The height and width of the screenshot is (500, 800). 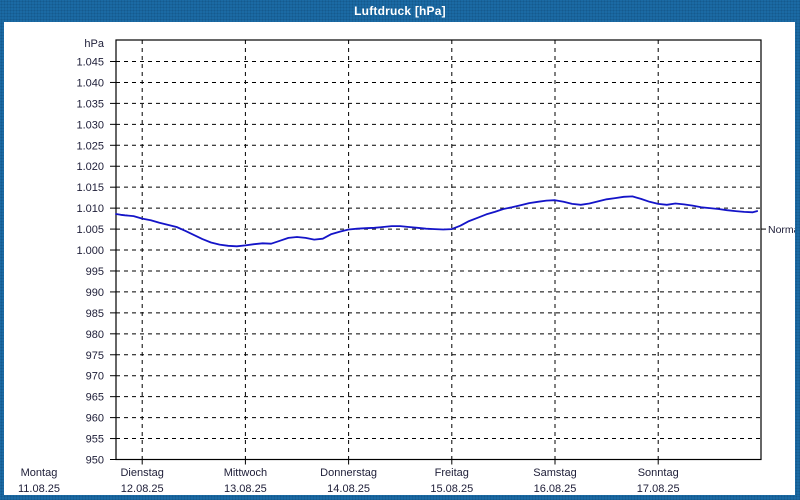 I want to click on date-label: 14.08.25, so click(x=348, y=489).